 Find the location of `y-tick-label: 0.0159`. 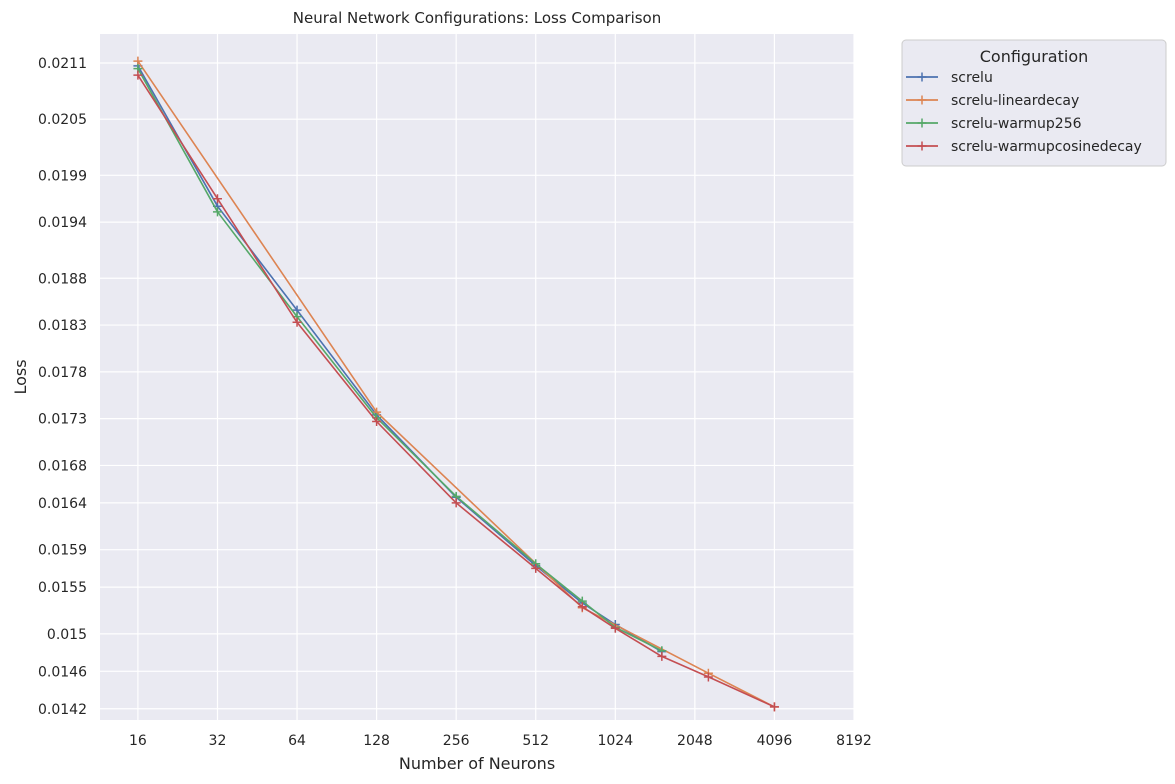

y-tick-label: 0.0159 is located at coordinates (62, 551).